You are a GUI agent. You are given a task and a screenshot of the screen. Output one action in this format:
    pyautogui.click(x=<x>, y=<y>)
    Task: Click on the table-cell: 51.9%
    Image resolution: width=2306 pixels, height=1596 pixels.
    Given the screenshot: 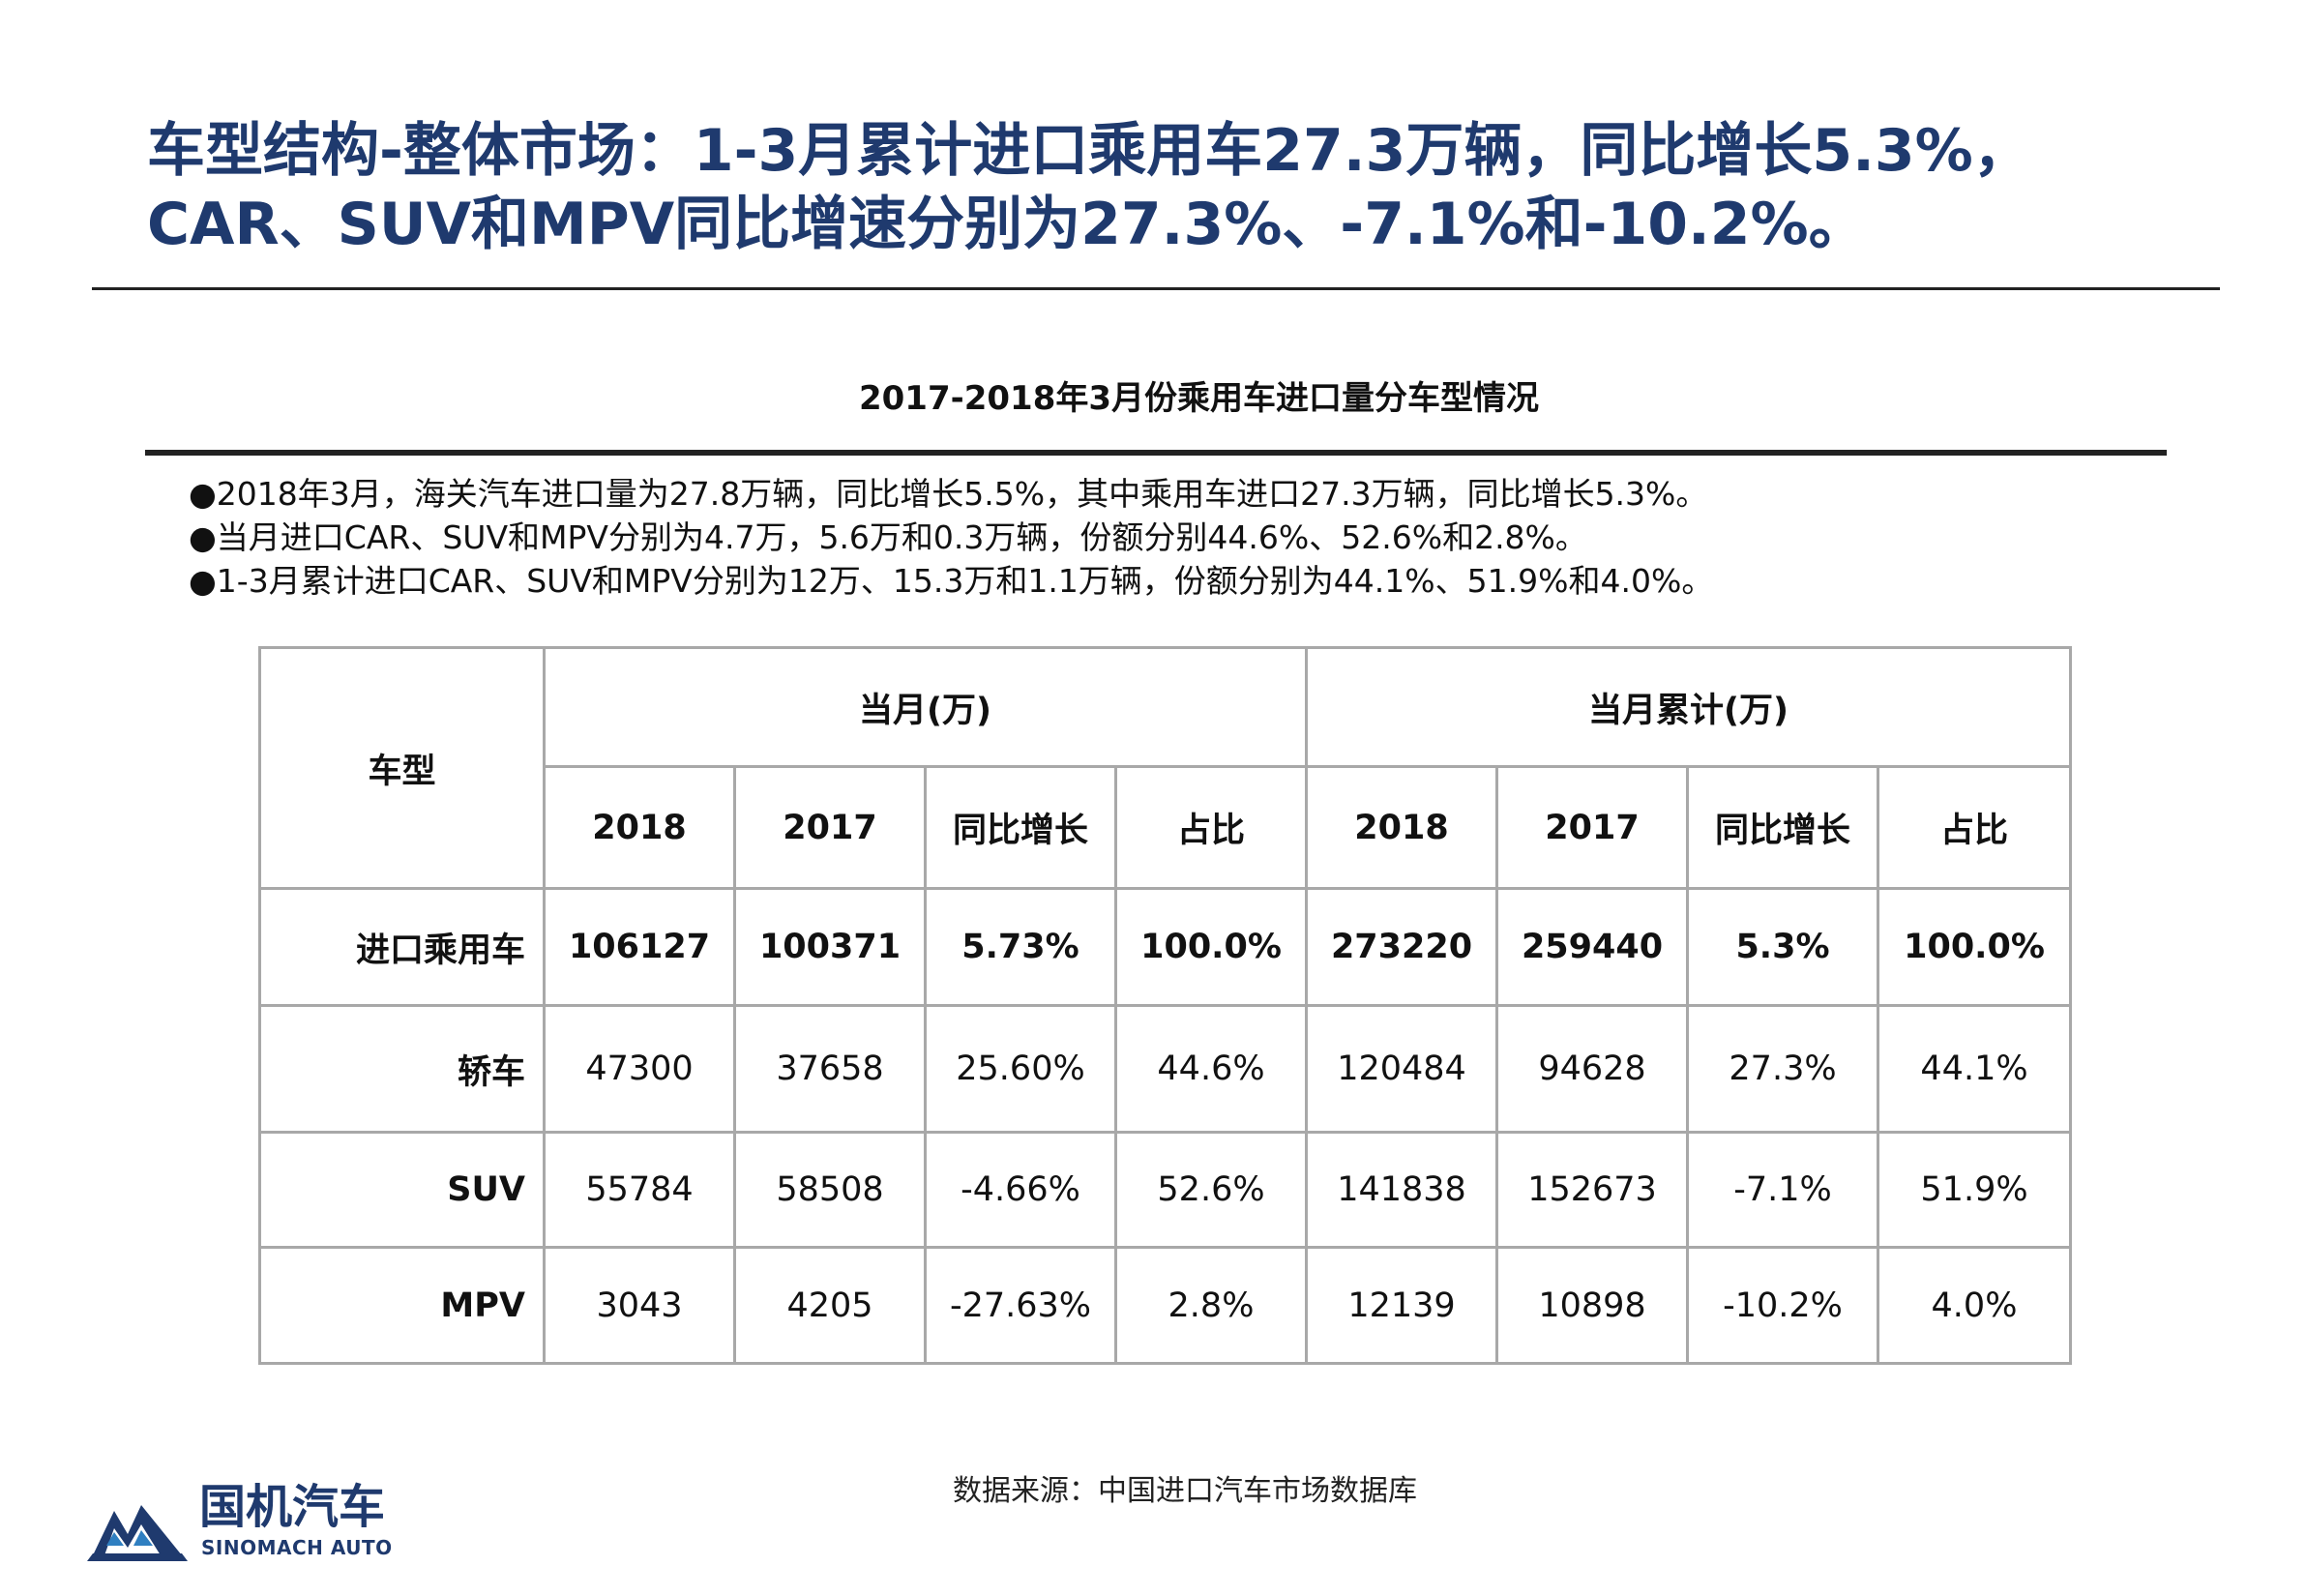 What is the action you would take?
    pyautogui.click(x=1974, y=1190)
    